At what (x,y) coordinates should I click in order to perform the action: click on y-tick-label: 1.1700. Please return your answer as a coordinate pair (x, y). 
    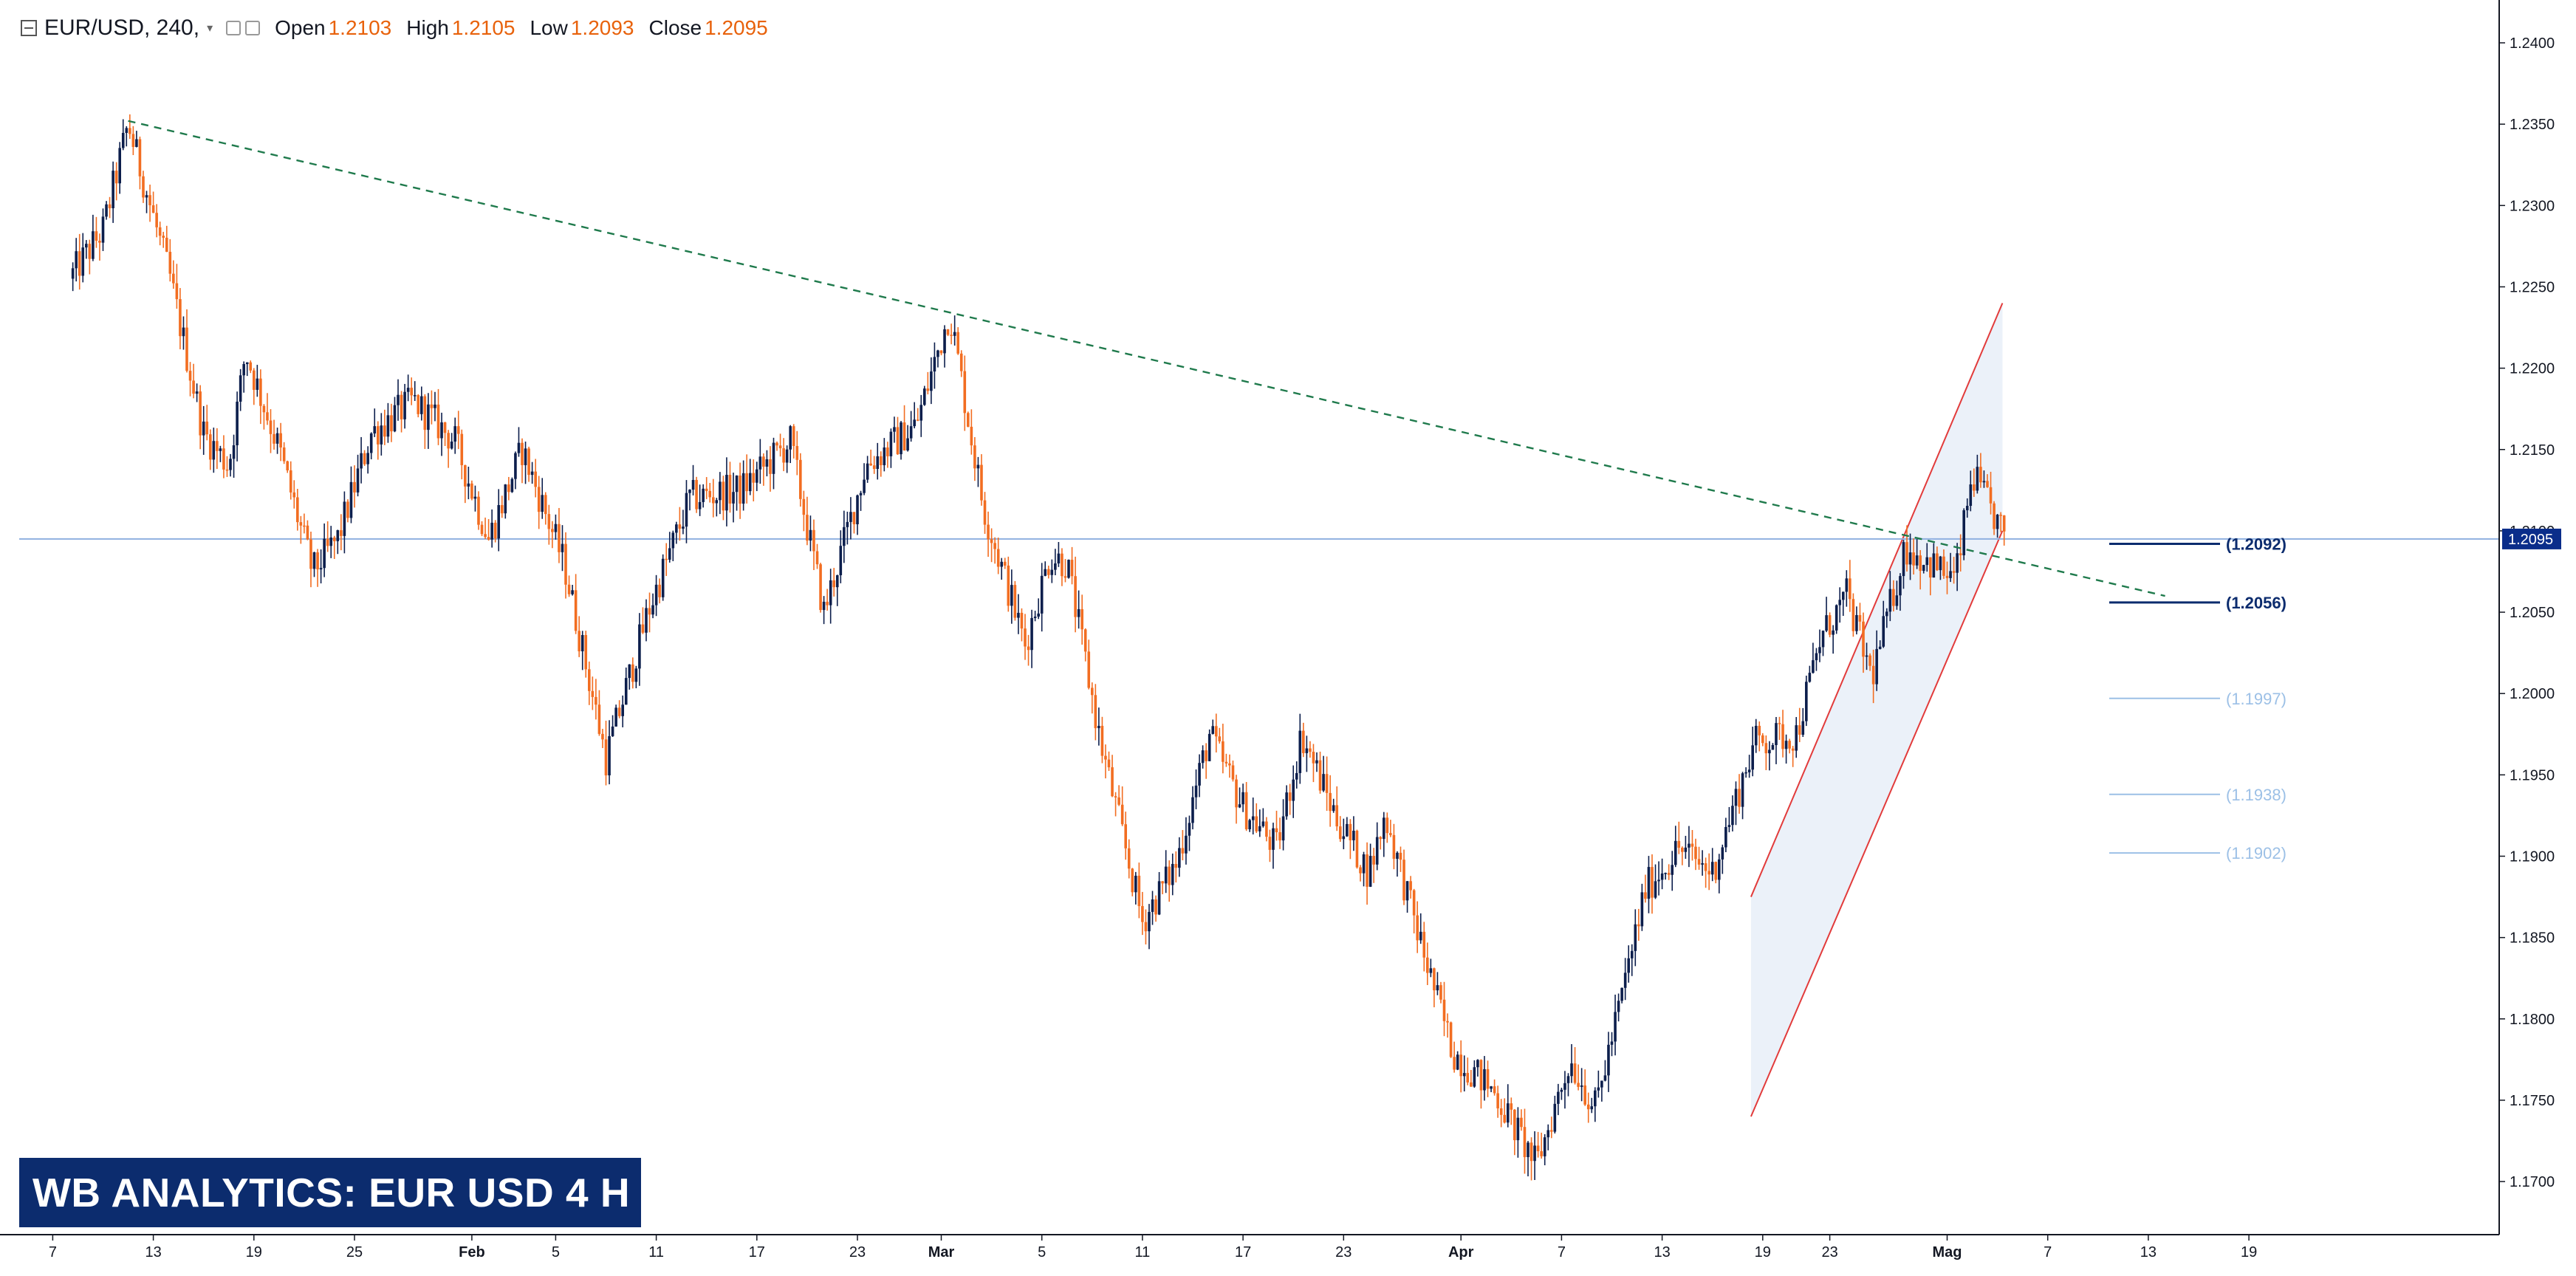
    Looking at the image, I should click on (2532, 1182).